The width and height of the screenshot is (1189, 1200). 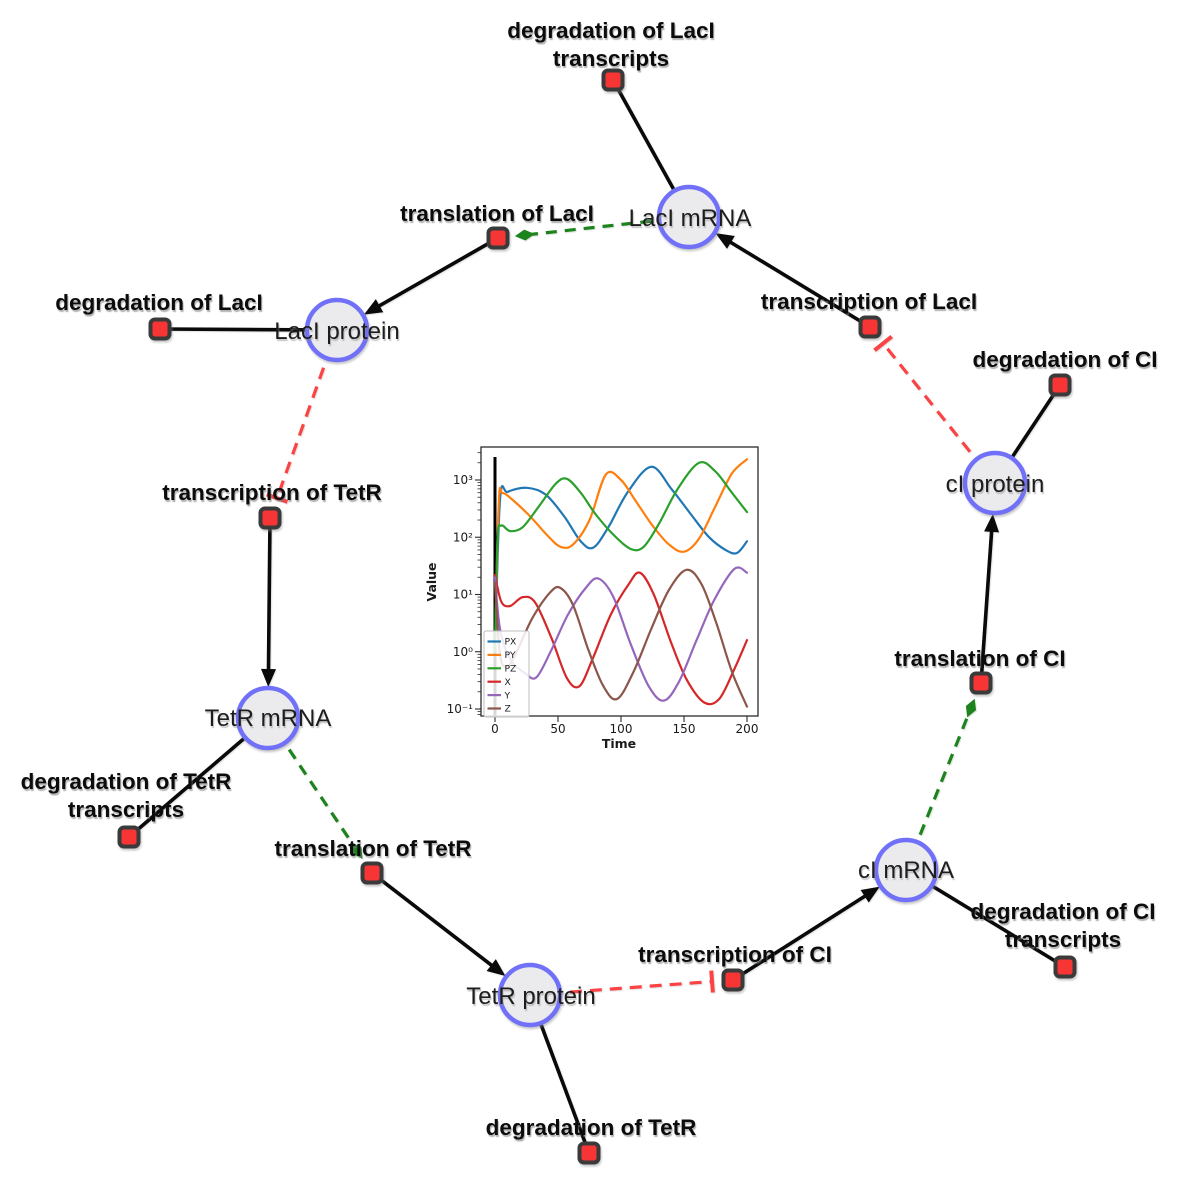 I want to click on reaction-node-transl_tetr, so click(x=372, y=873).